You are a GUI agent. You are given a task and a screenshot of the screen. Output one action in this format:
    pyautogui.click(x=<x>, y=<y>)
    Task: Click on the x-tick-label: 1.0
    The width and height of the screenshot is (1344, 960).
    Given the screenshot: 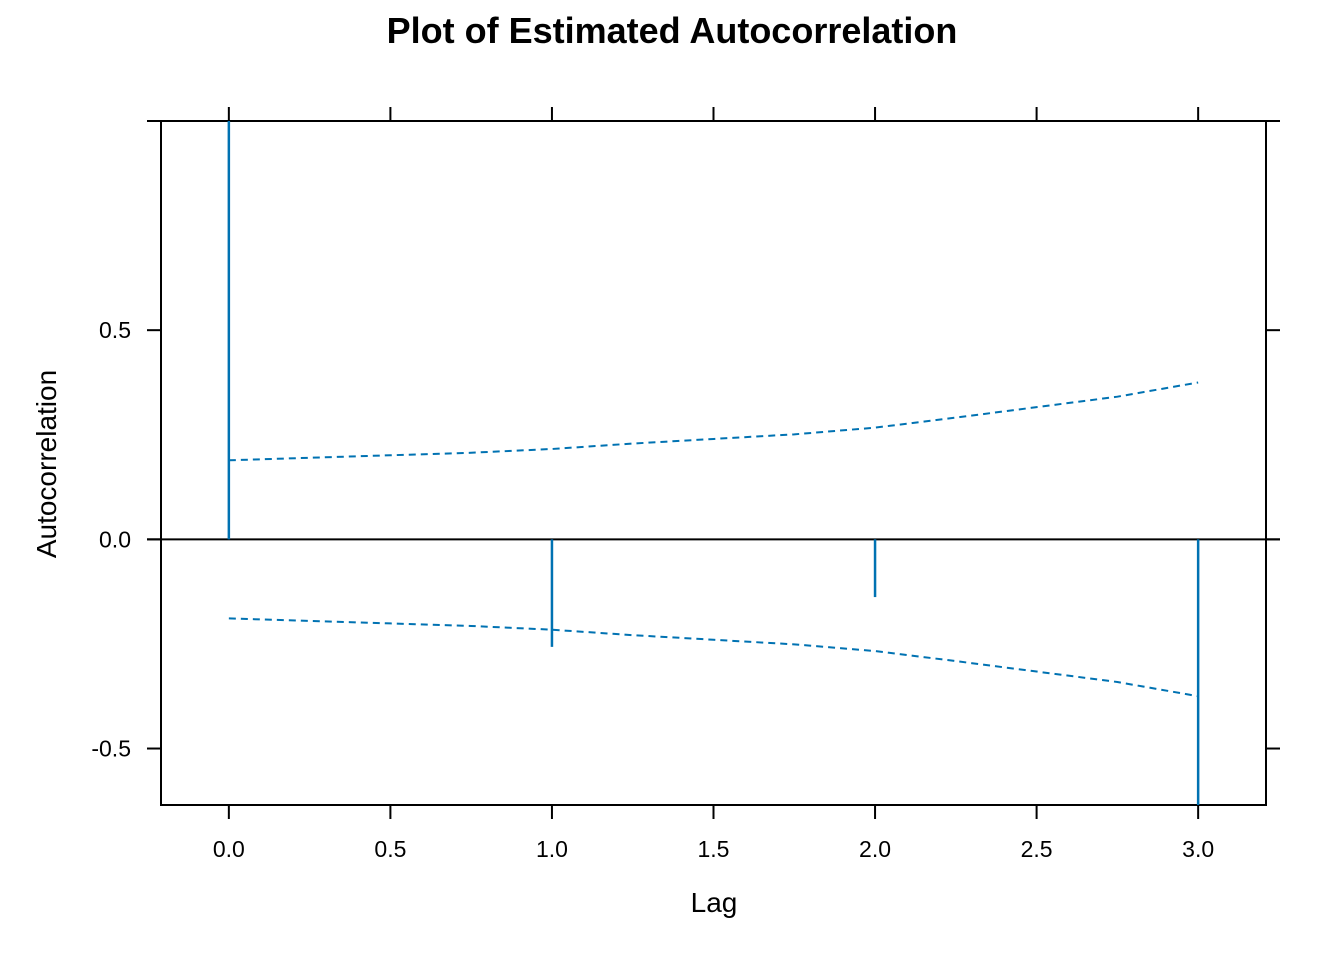 What is the action you would take?
    pyautogui.click(x=552, y=849)
    